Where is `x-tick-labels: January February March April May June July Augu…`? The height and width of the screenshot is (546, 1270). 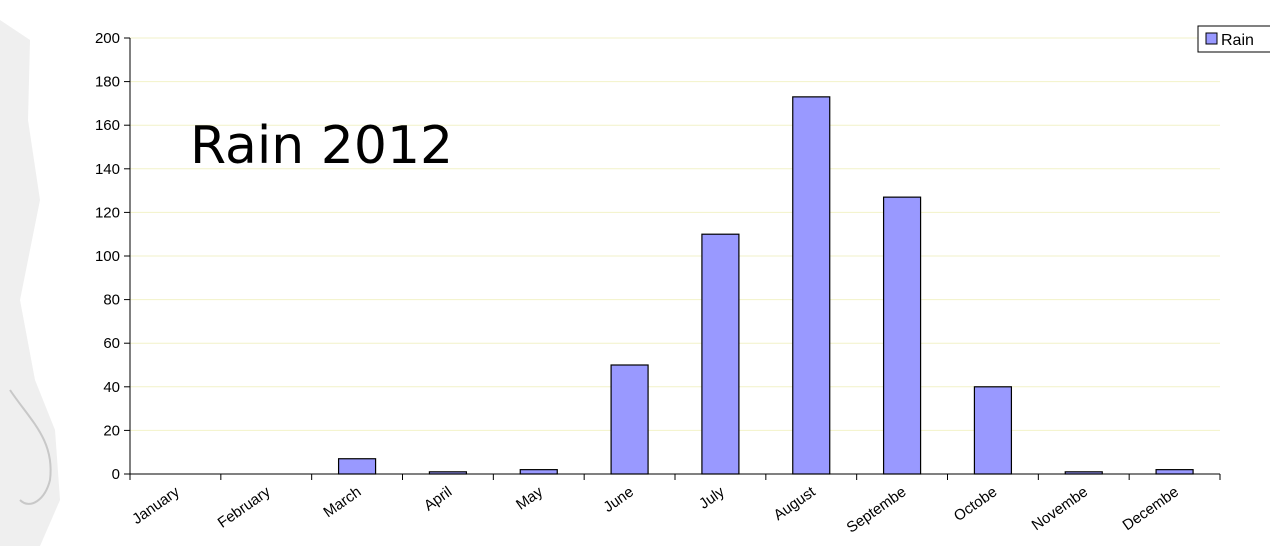
x-tick-labels: January February March April May June July Augu… is located at coordinates (655, 510).